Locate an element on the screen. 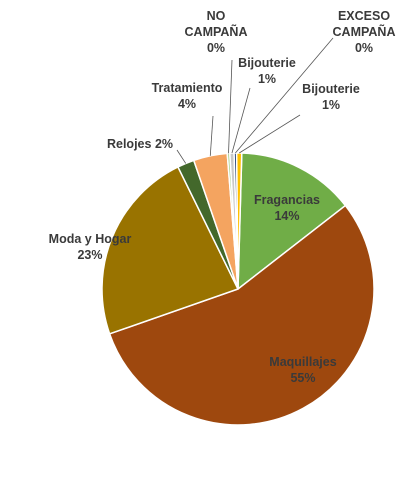  slice-label-fragancias: Fragancias 14% is located at coordinates (287, 208).